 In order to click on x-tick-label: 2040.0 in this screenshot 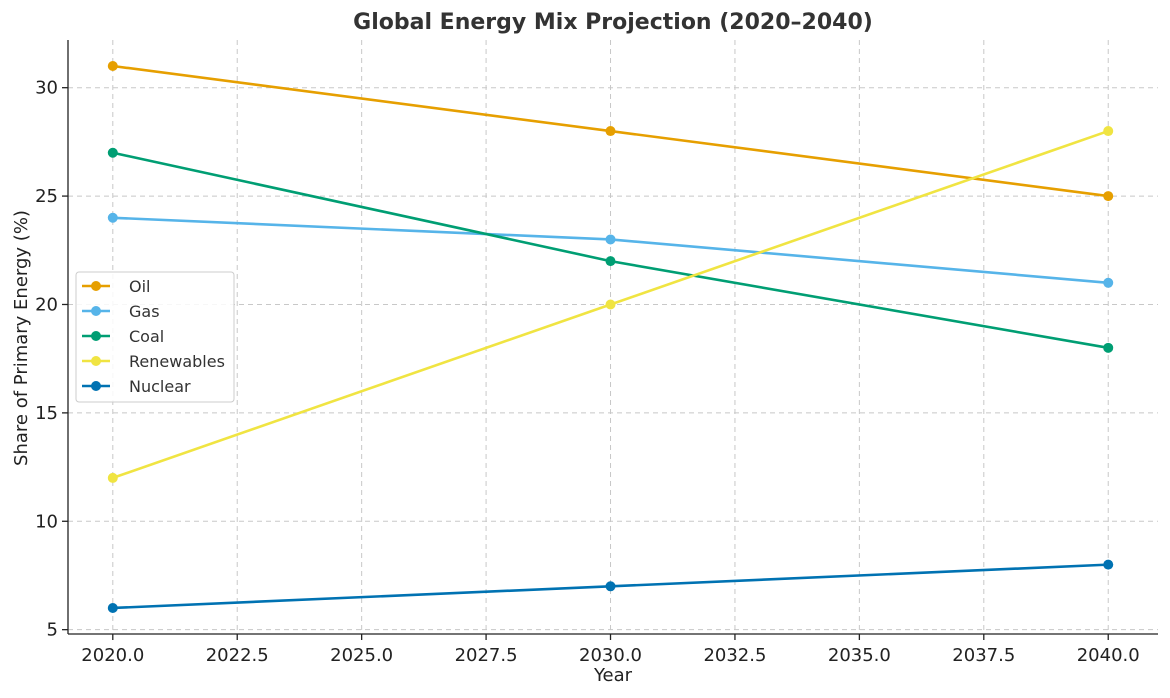, I will do `click(1108, 655)`.